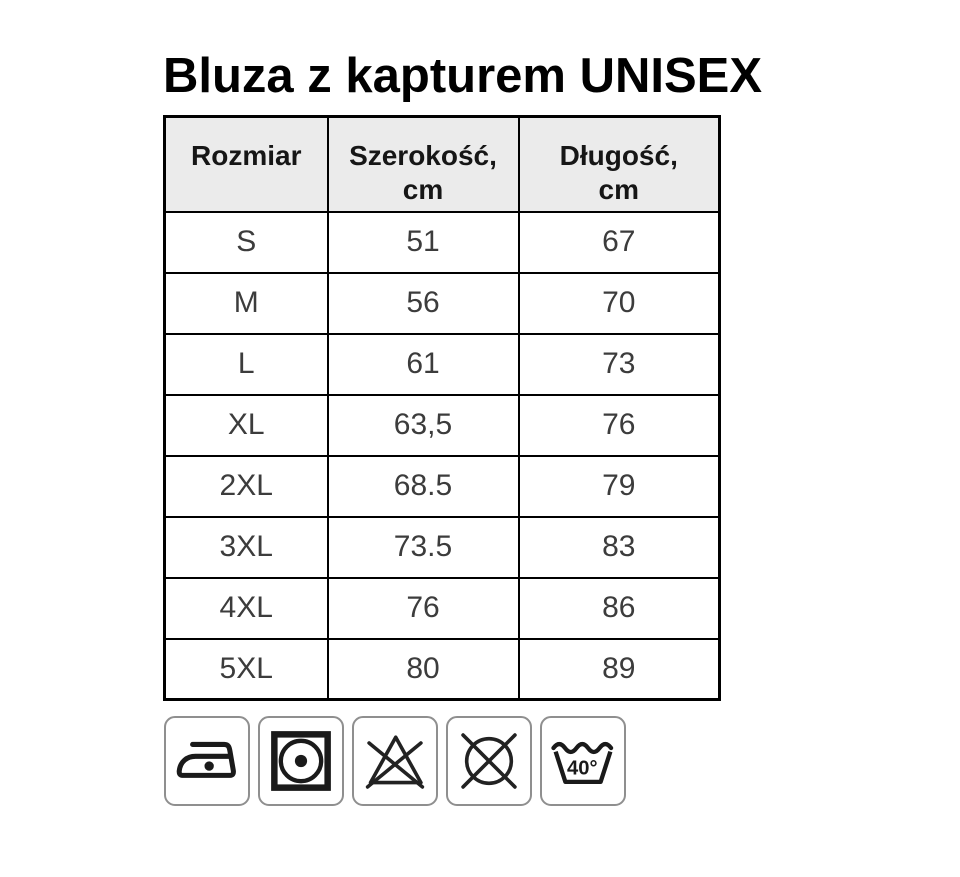 This screenshot has width=960, height=877. I want to click on size-cell: L, so click(246, 364).